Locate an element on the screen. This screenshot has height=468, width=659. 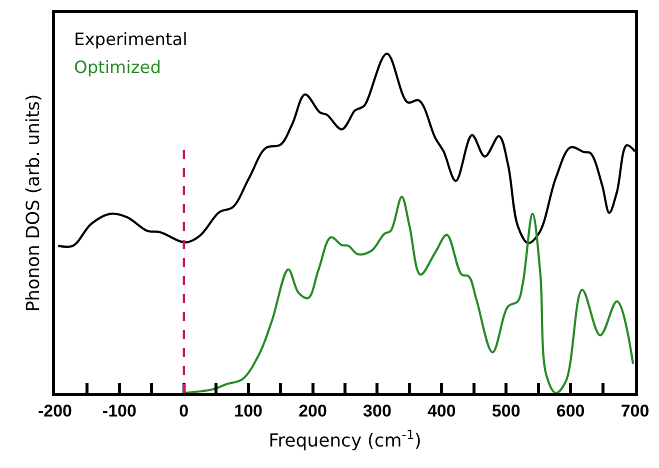
x-tick-label: 0 is located at coordinates (184, 410).